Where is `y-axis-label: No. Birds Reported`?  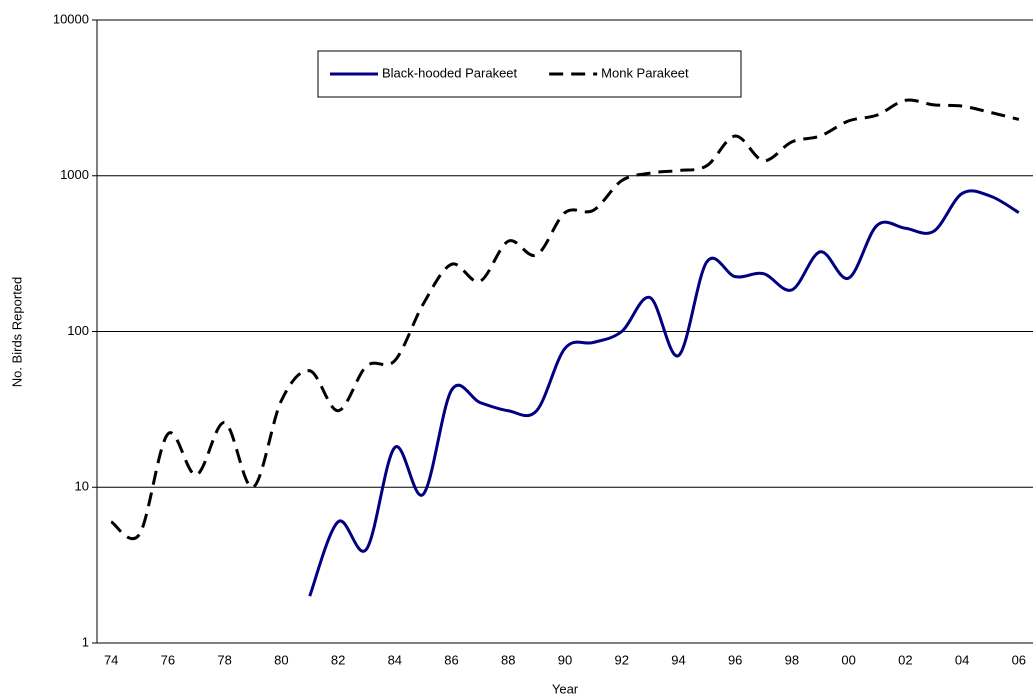
y-axis-label: No. Birds Reported is located at coordinates (16, 332).